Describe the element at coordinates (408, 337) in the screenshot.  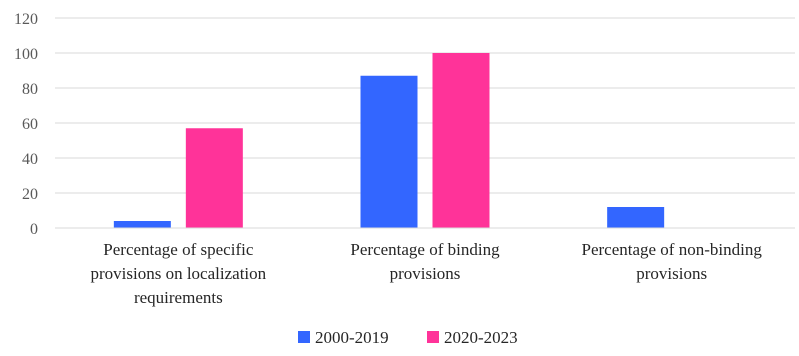
I see `legend: 2000-2019 2020-2023` at that location.